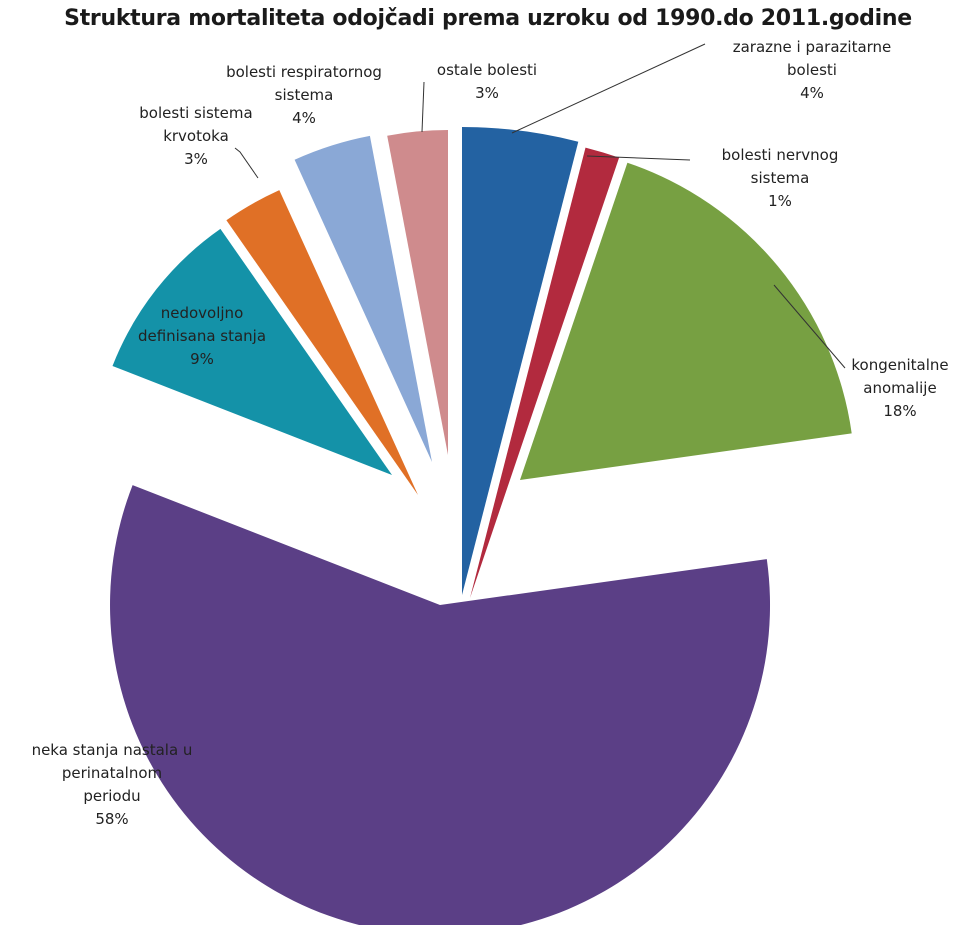  I want to click on slice-category-label-3: perinatalnom, so click(112, 773).